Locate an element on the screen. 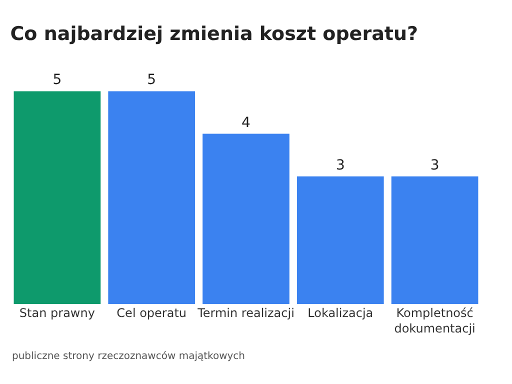 The image size is (512, 384). data-label: 4 is located at coordinates (246, 122).